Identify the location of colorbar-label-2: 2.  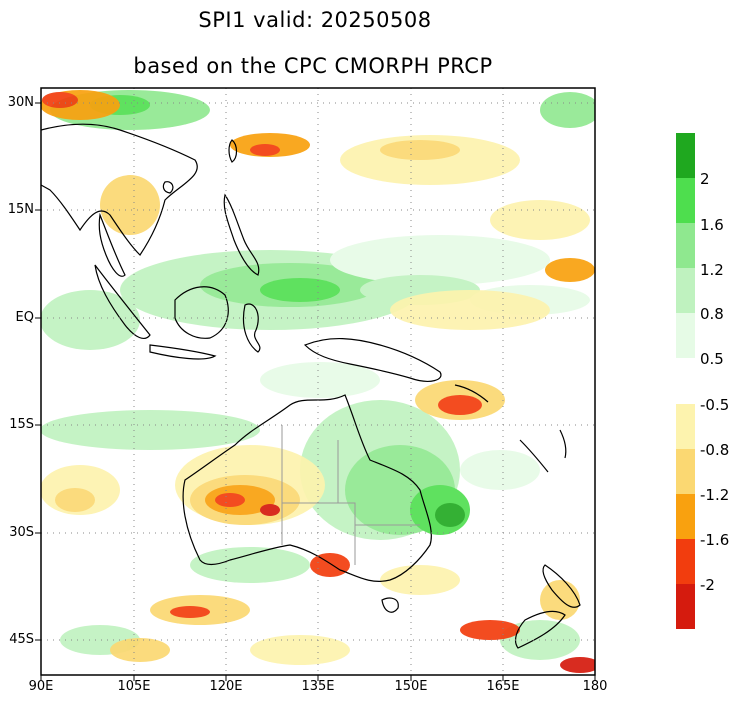
(705, 179).